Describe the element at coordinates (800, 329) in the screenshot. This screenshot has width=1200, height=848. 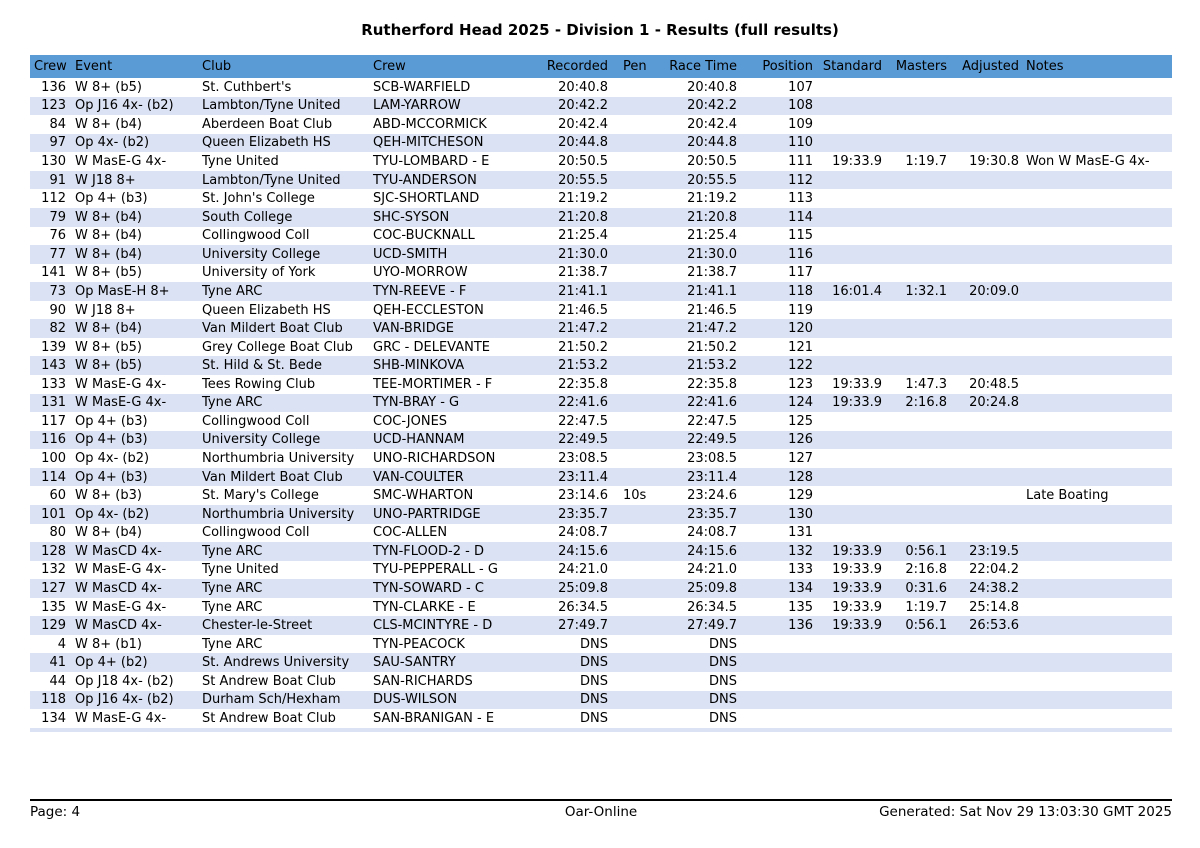
I see `cell-position: 120` at that location.